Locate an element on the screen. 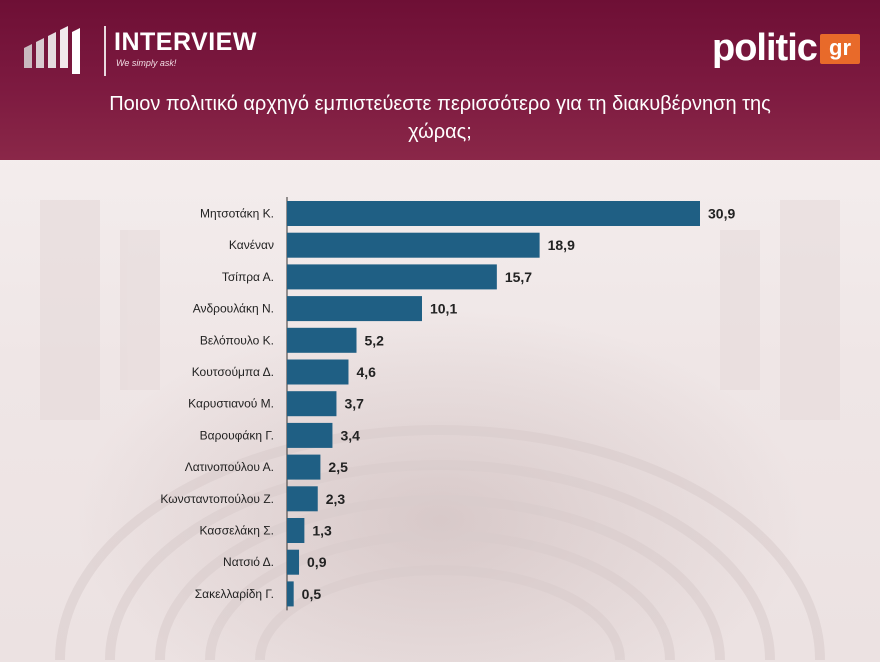  category-label: Σακελλαρίδη Γ. is located at coordinates (234, 594).